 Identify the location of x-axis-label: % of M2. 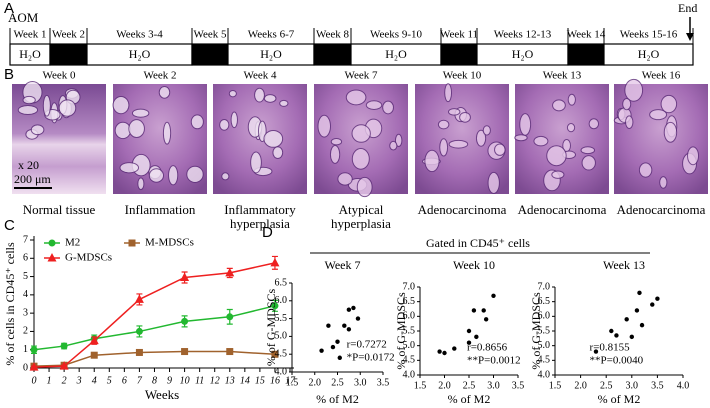
(469, 399).